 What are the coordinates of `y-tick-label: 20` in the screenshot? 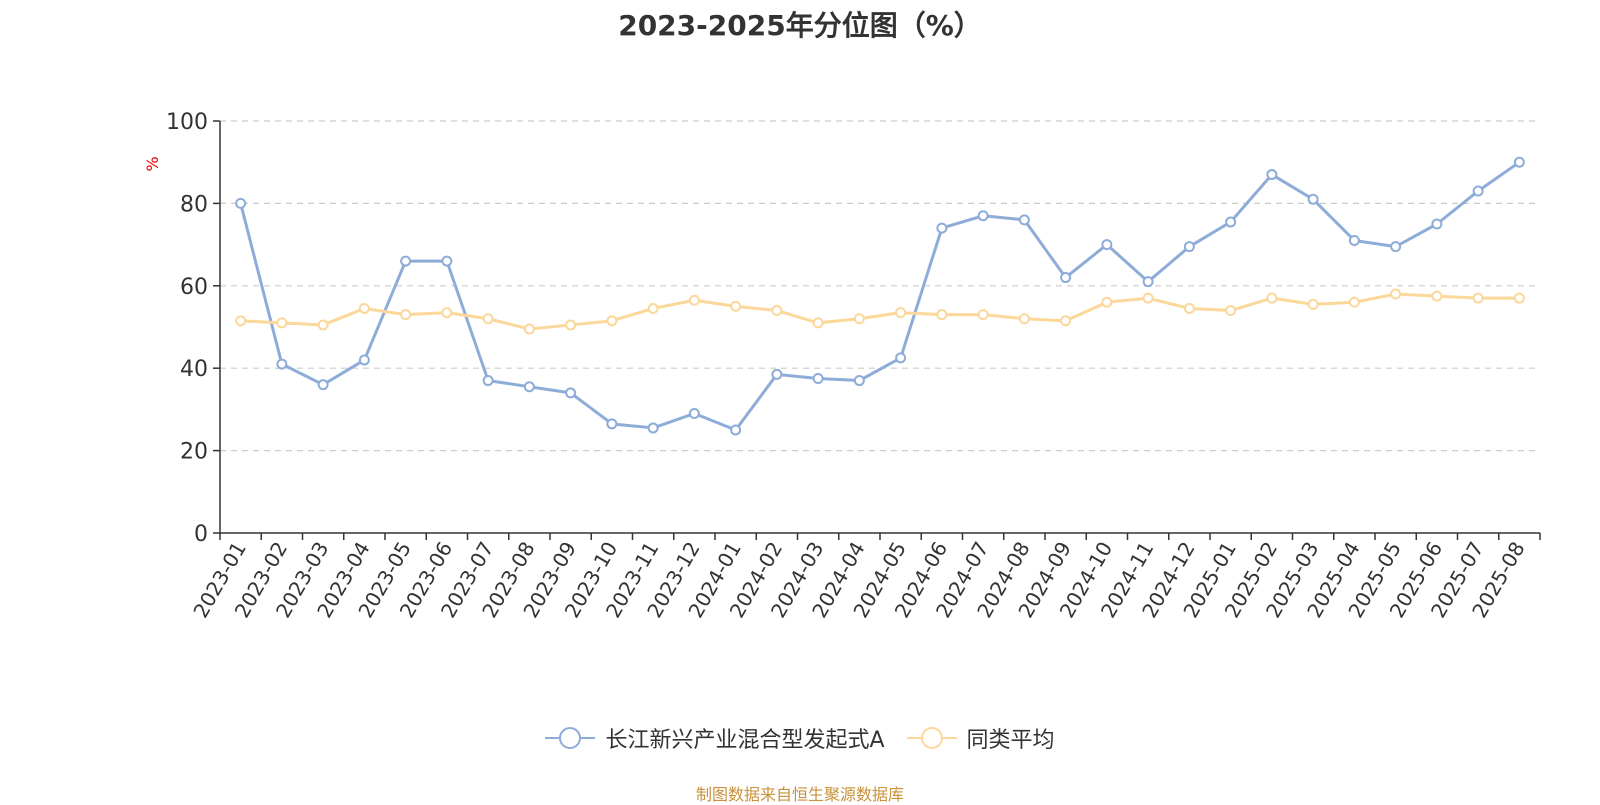 It's located at (194, 452).